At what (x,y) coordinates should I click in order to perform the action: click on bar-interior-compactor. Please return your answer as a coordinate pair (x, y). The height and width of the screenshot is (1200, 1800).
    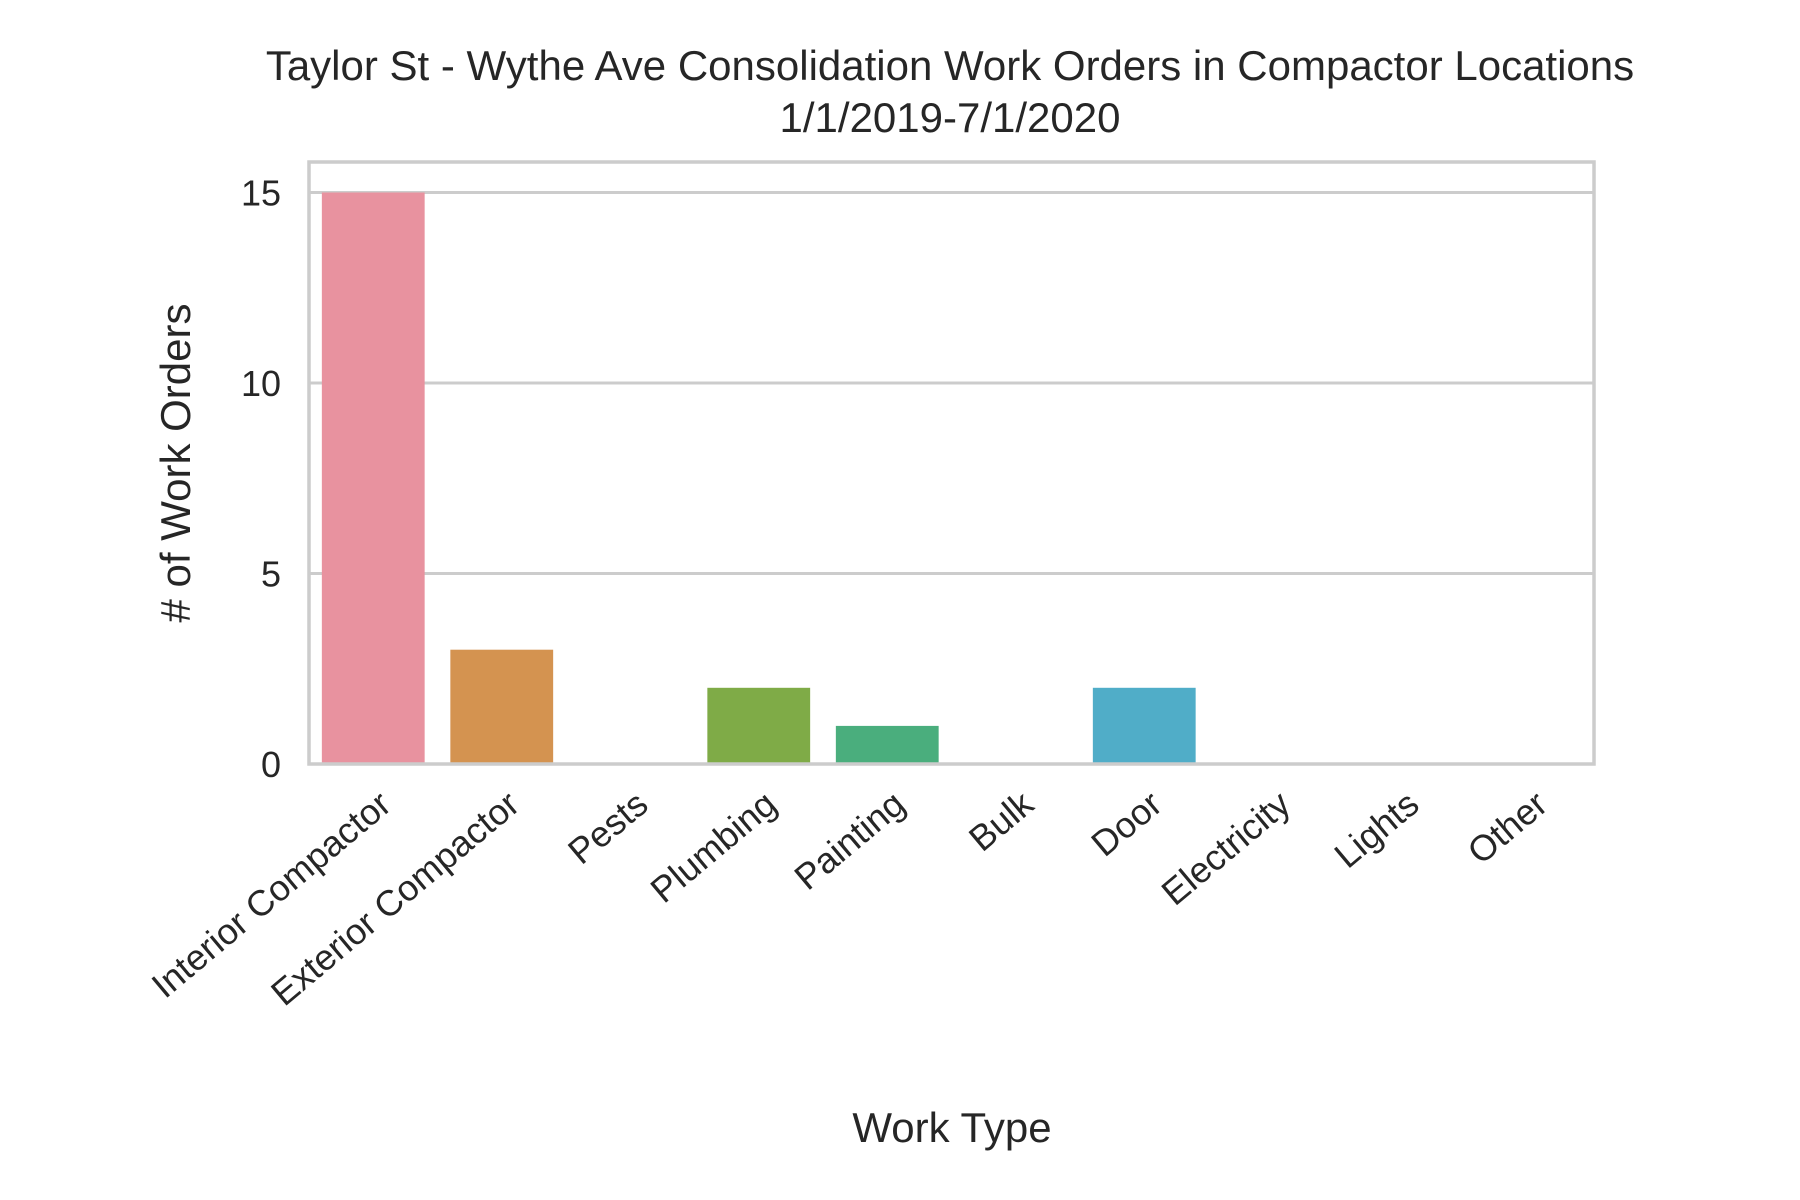
    Looking at the image, I should click on (373, 478).